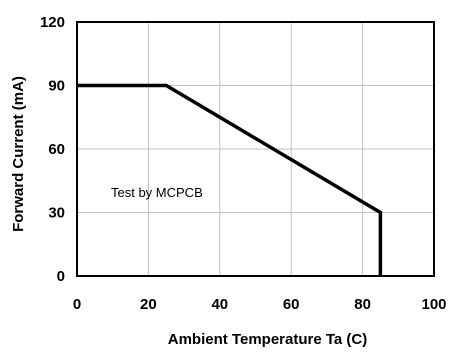  What do you see at coordinates (18, 154) in the screenshot?
I see `y-axis-label: Forward Current (mA)` at bounding box center [18, 154].